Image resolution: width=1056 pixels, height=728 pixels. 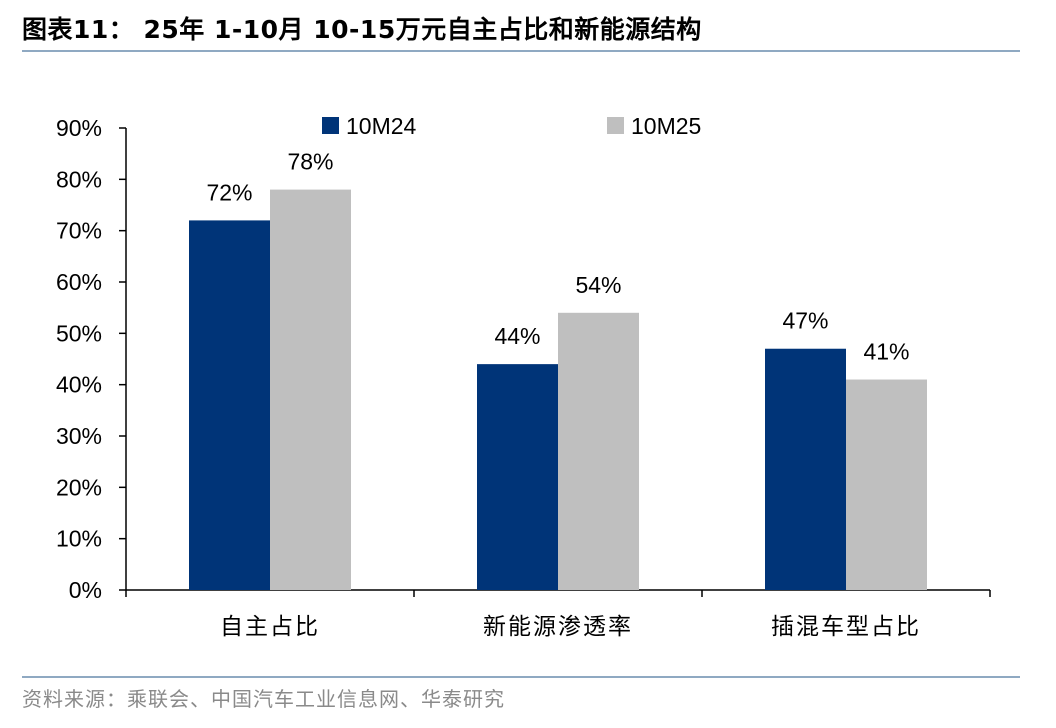 What do you see at coordinates (79, 179) in the screenshot?
I see `y-tick-label: 80%` at bounding box center [79, 179].